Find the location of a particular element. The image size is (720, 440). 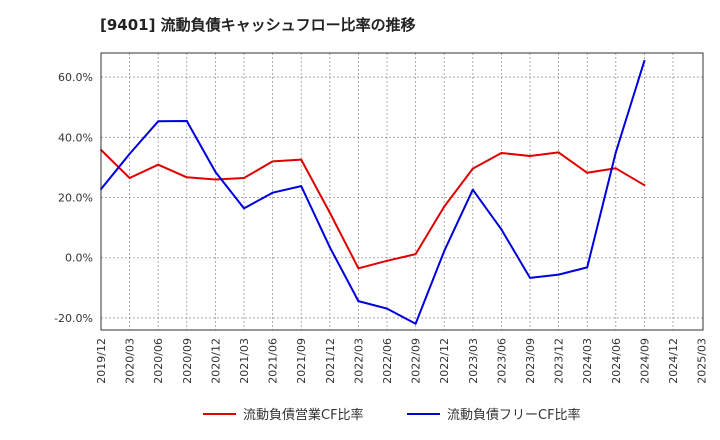

x-tick-label: 2019/12 is located at coordinates (101, 361).